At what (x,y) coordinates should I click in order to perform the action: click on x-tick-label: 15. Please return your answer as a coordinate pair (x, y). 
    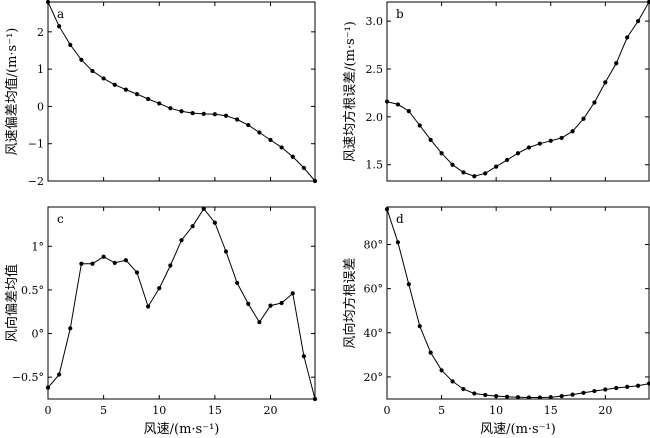
    Looking at the image, I should click on (215, 410).